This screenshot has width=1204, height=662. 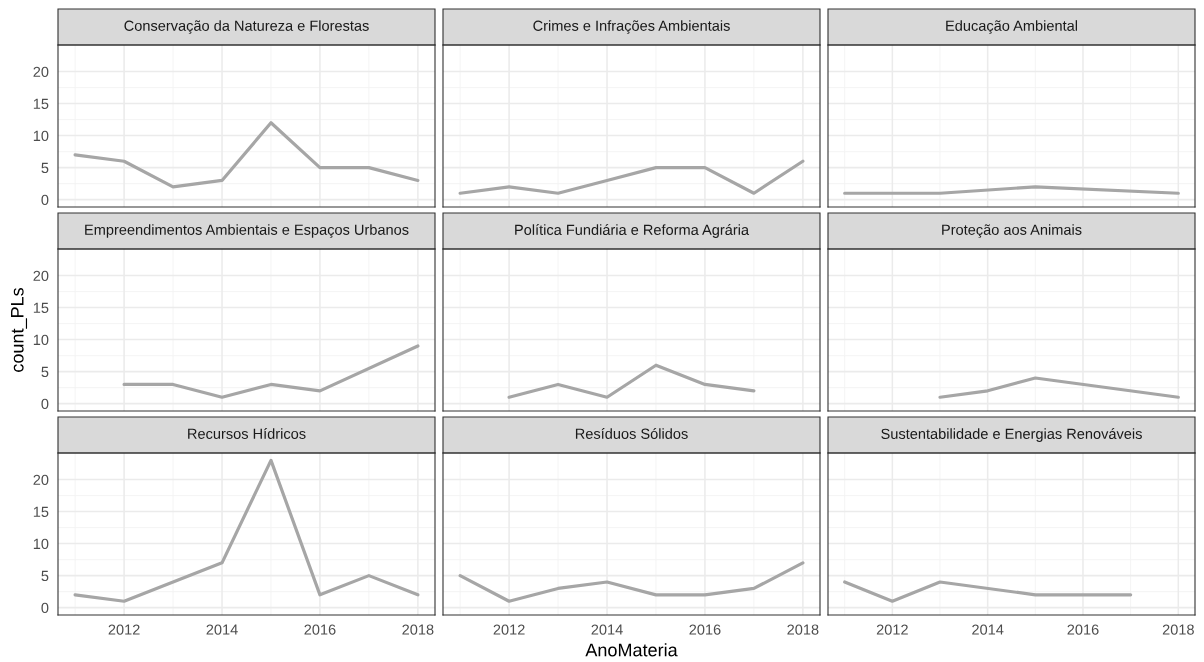 I want to click on x-axis-title: AnoMateria, so click(x=631, y=650).